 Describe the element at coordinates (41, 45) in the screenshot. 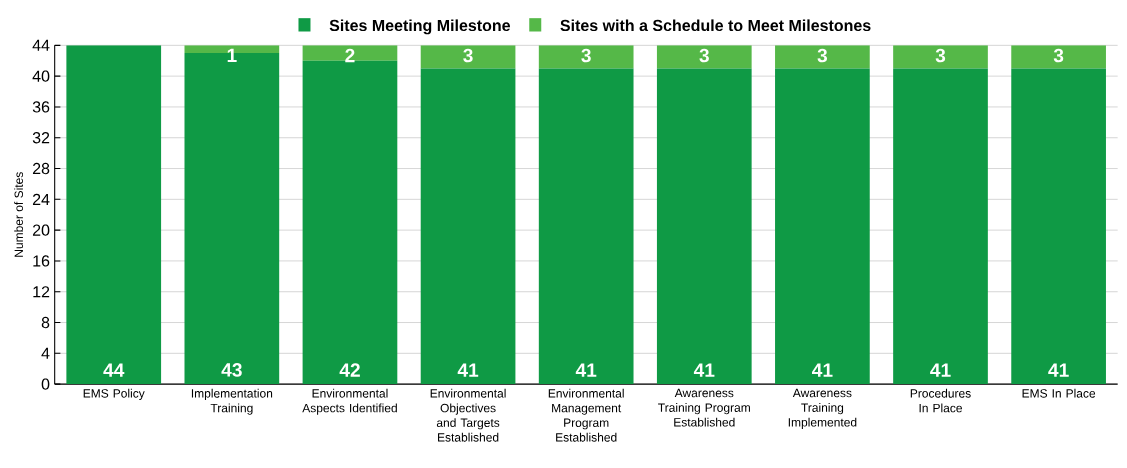

I see `y-tick-label: 44` at that location.